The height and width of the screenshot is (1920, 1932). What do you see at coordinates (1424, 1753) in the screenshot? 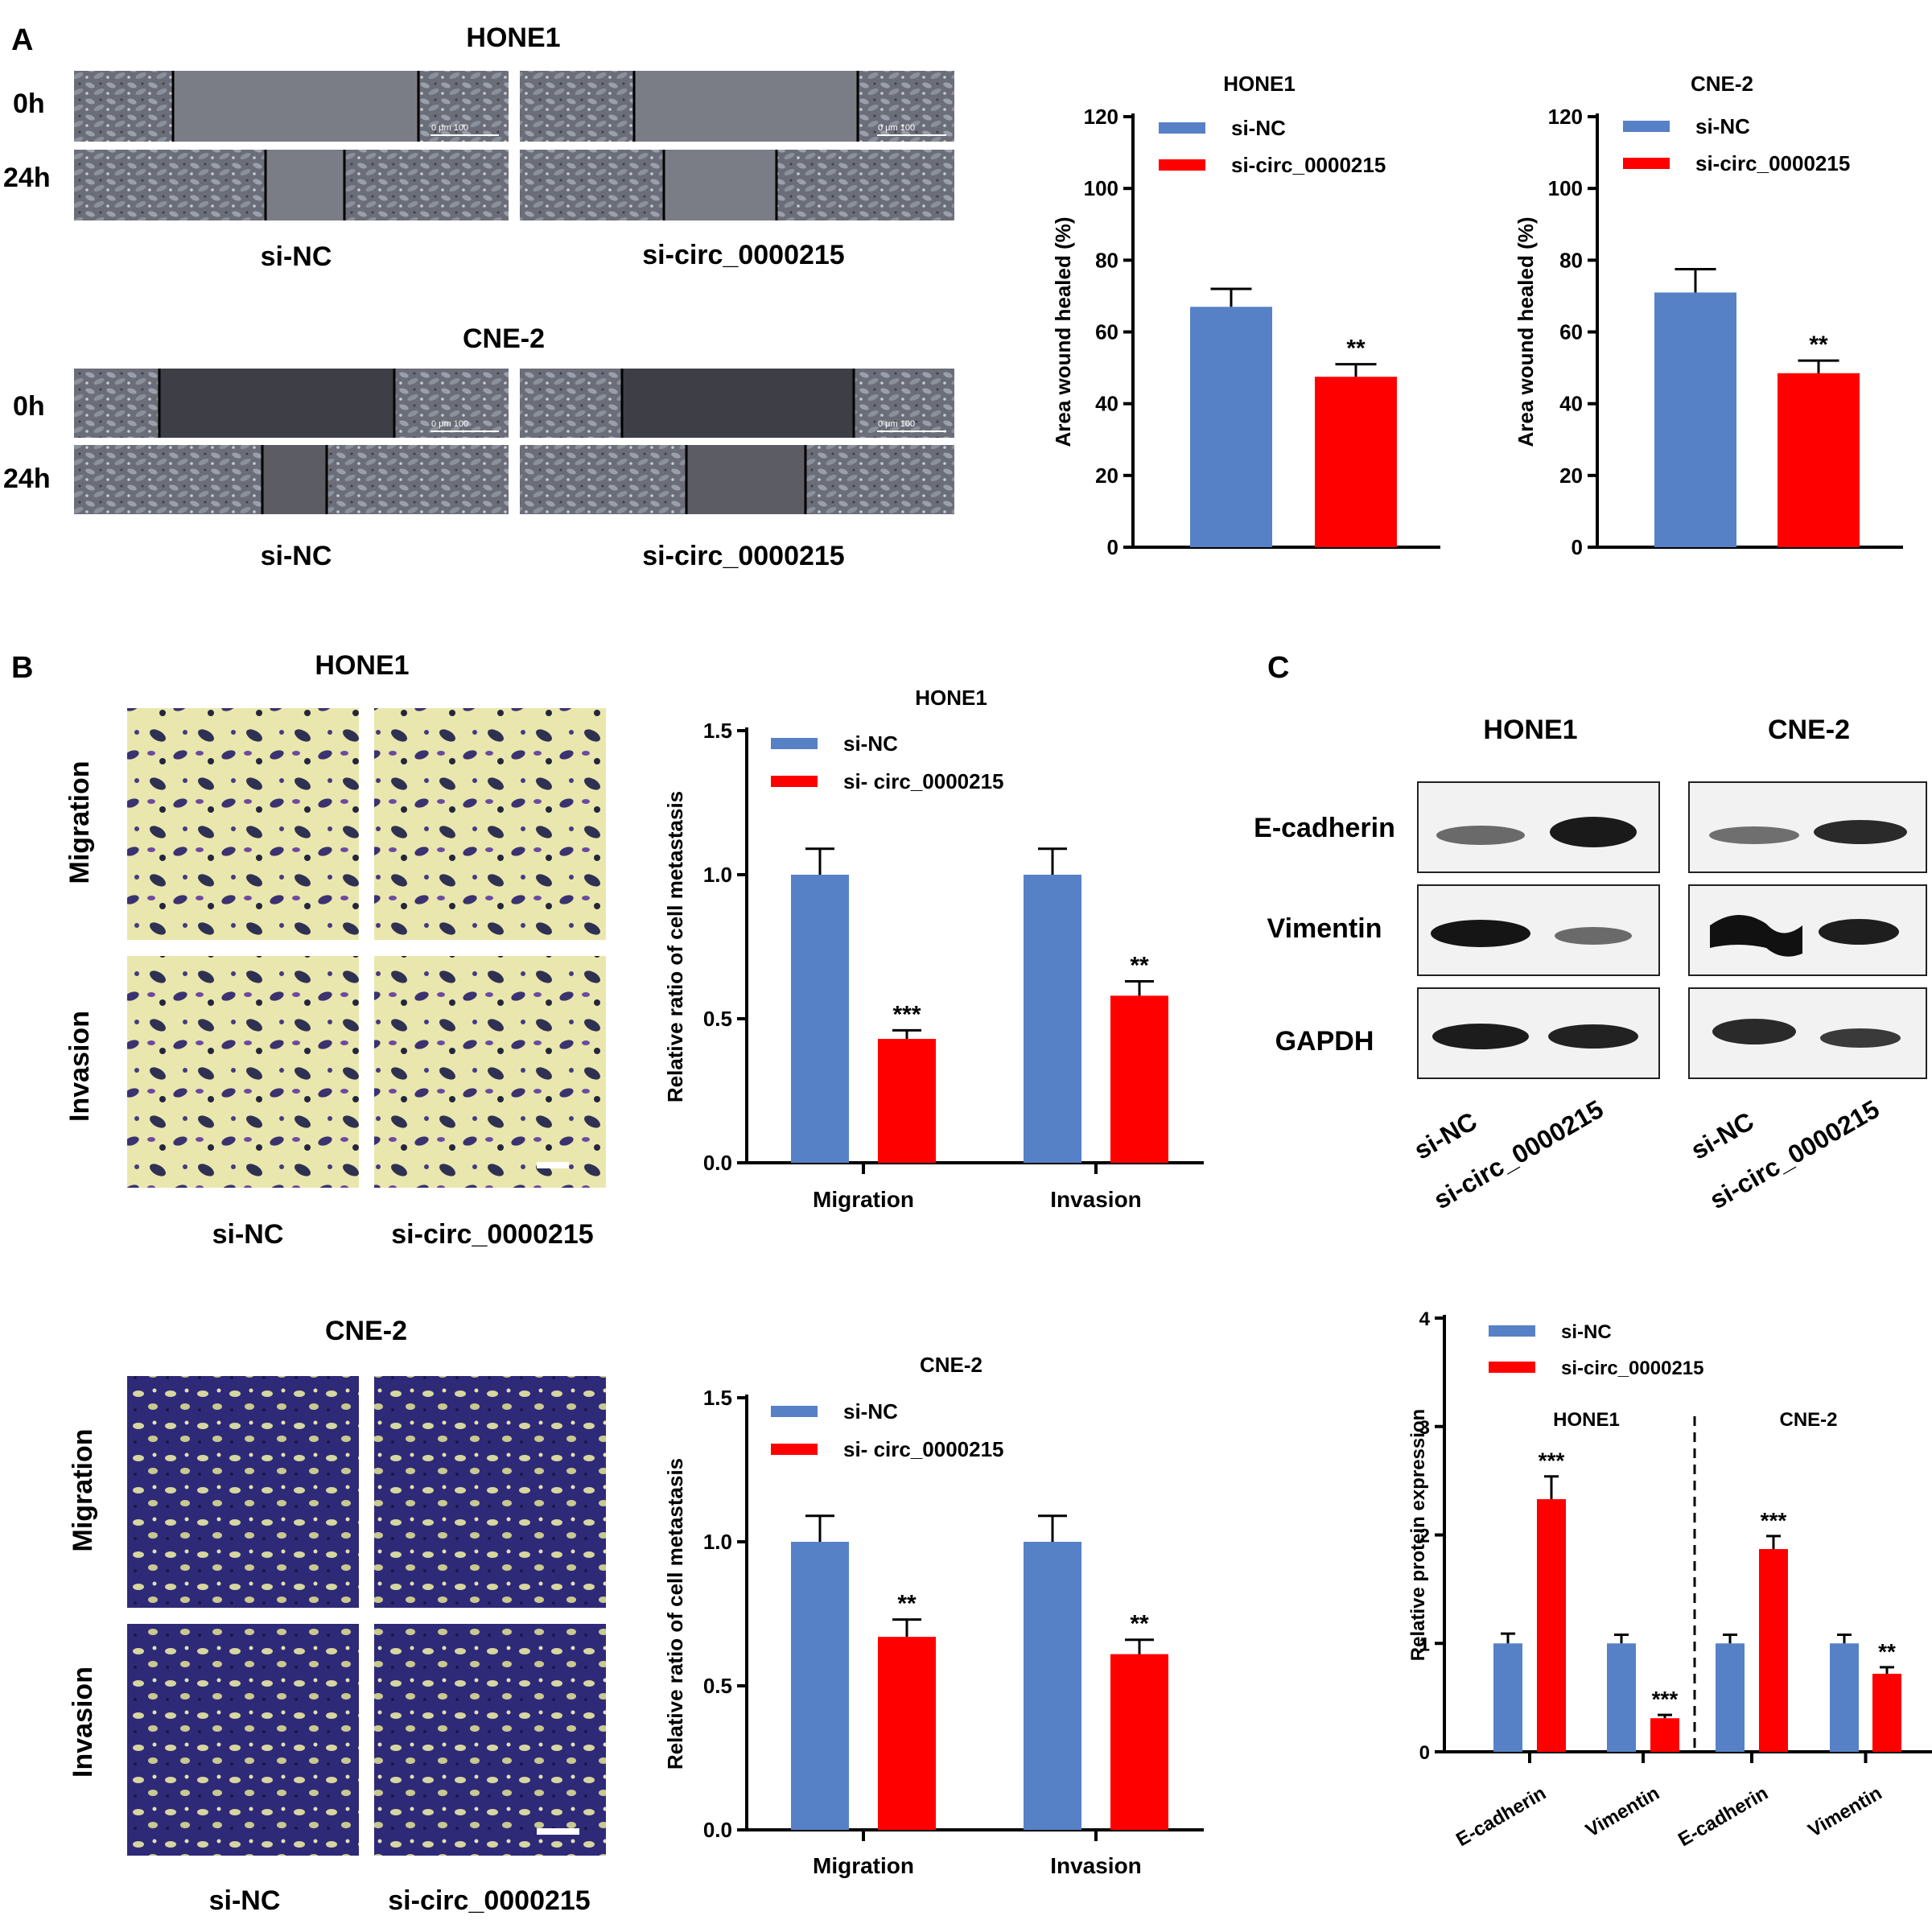
I see `chart-4-ytick-label: 0` at bounding box center [1424, 1753].